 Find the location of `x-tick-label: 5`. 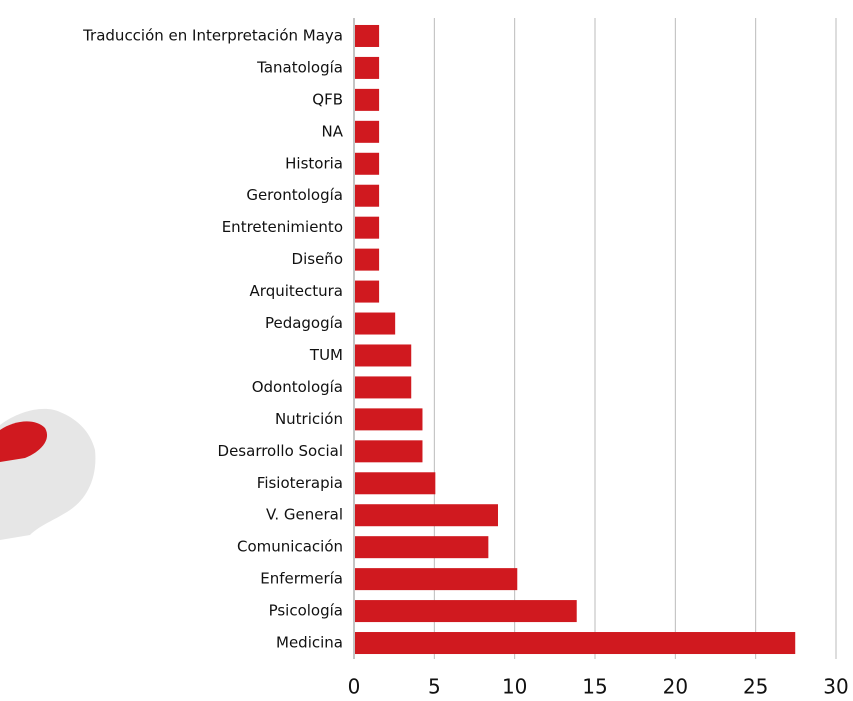

x-tick-label: 5 is located at coordinates (434, 687).